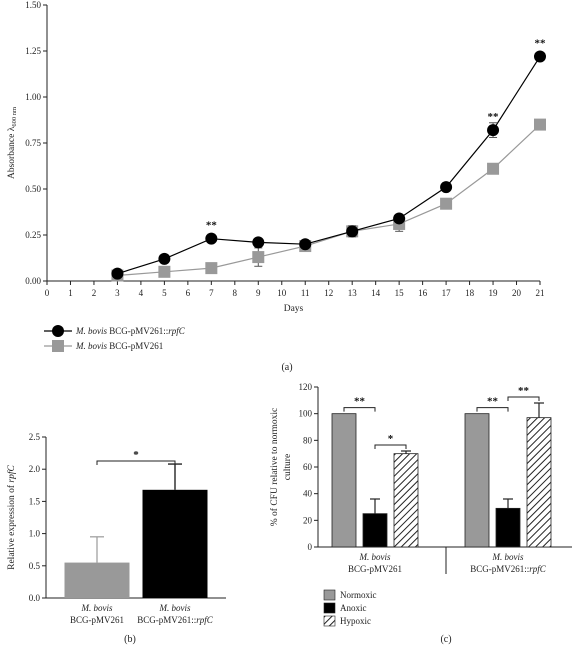  Describe the element at coordinates (308, 467) in the screenshot. I see `y-tick-label: 60` at that location.